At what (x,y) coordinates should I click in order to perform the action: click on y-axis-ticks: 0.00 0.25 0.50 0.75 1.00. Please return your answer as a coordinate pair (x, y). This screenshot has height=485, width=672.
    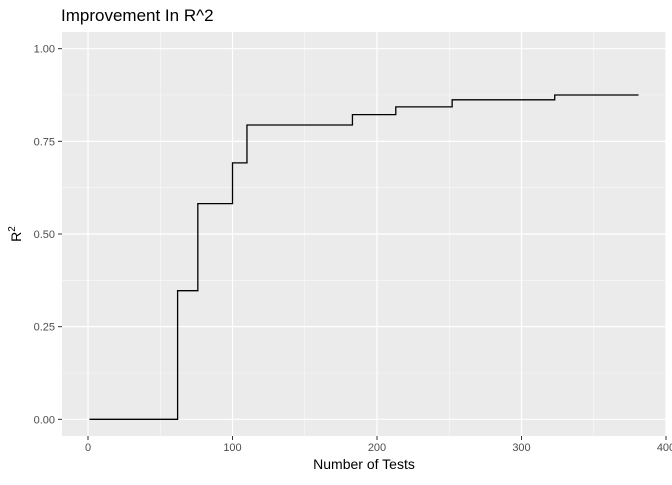
    Looking at the image, I should click on (48, 235).